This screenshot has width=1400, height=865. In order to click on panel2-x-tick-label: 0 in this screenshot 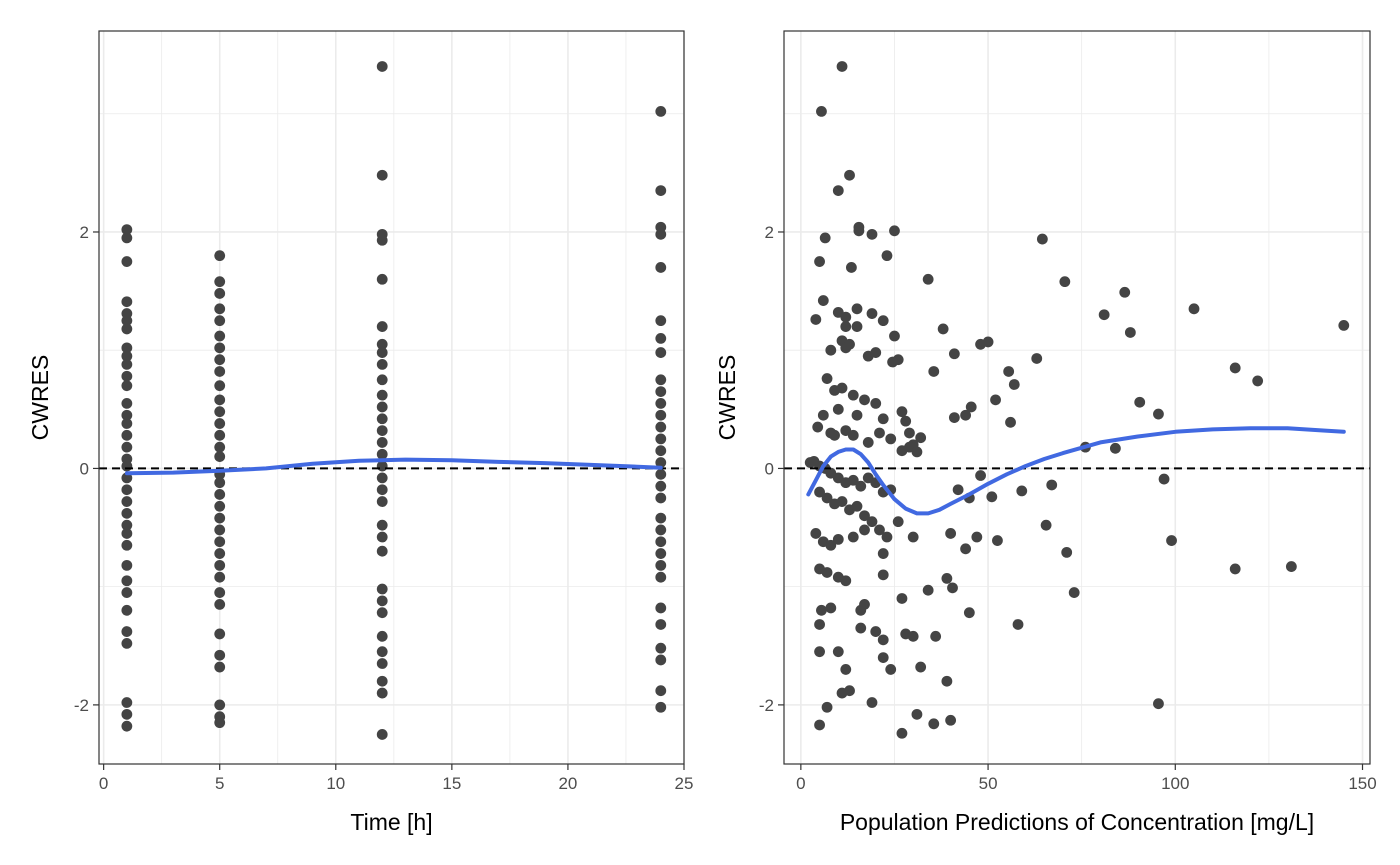, I will do `click(800, 783)`.